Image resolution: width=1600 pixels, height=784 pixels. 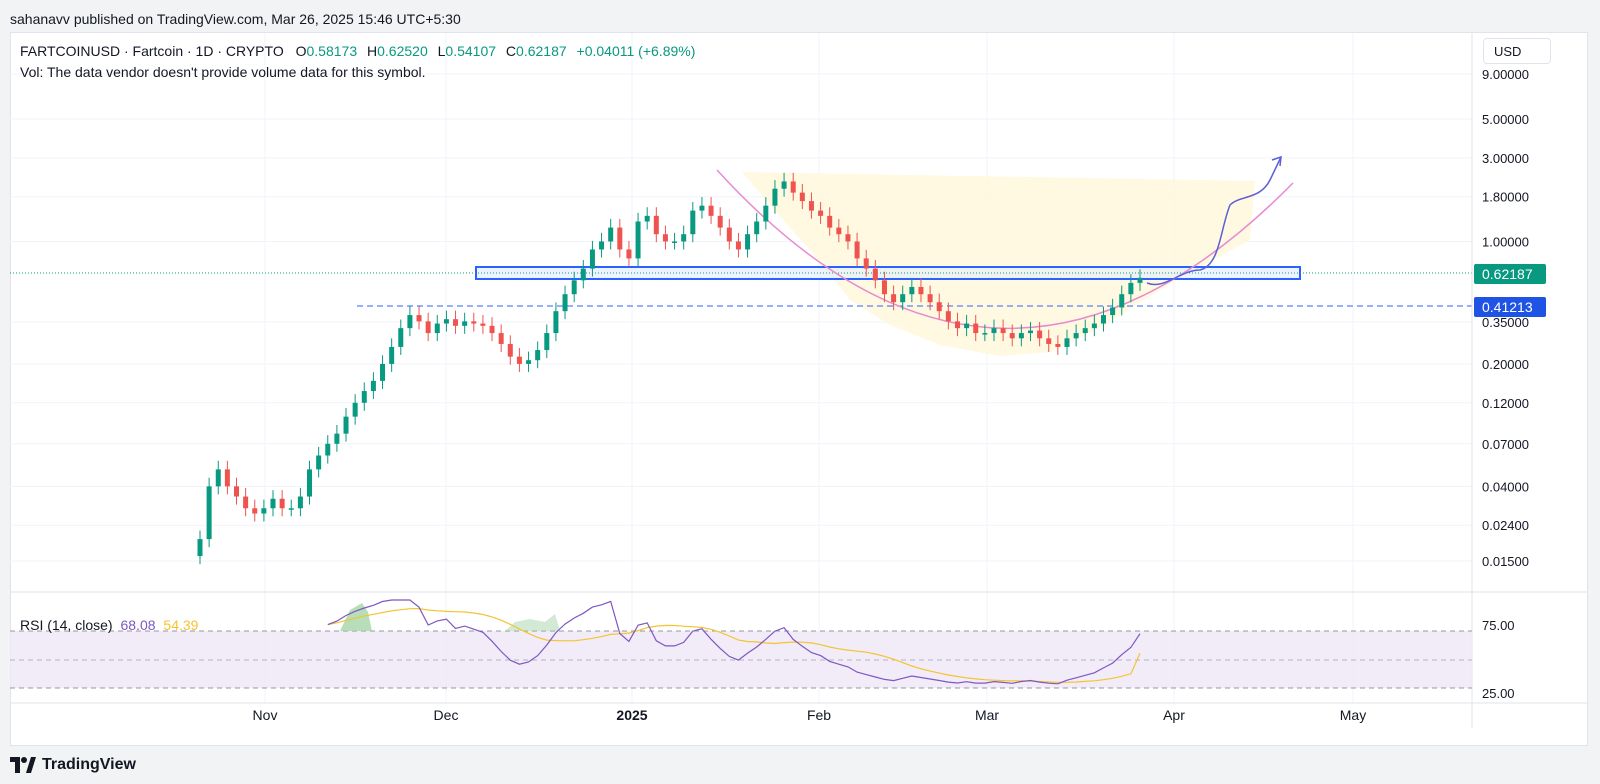 I want to click on rsi-axis-tick-75: 75.00, so click(x=1498, y=625).